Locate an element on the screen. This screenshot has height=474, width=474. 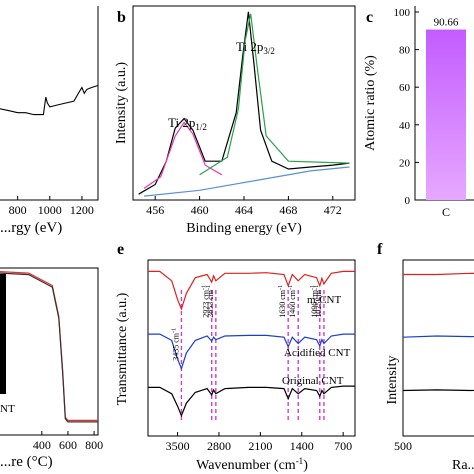
panel-d-x-tick-label: 400 is located at coordinates (42, 445).